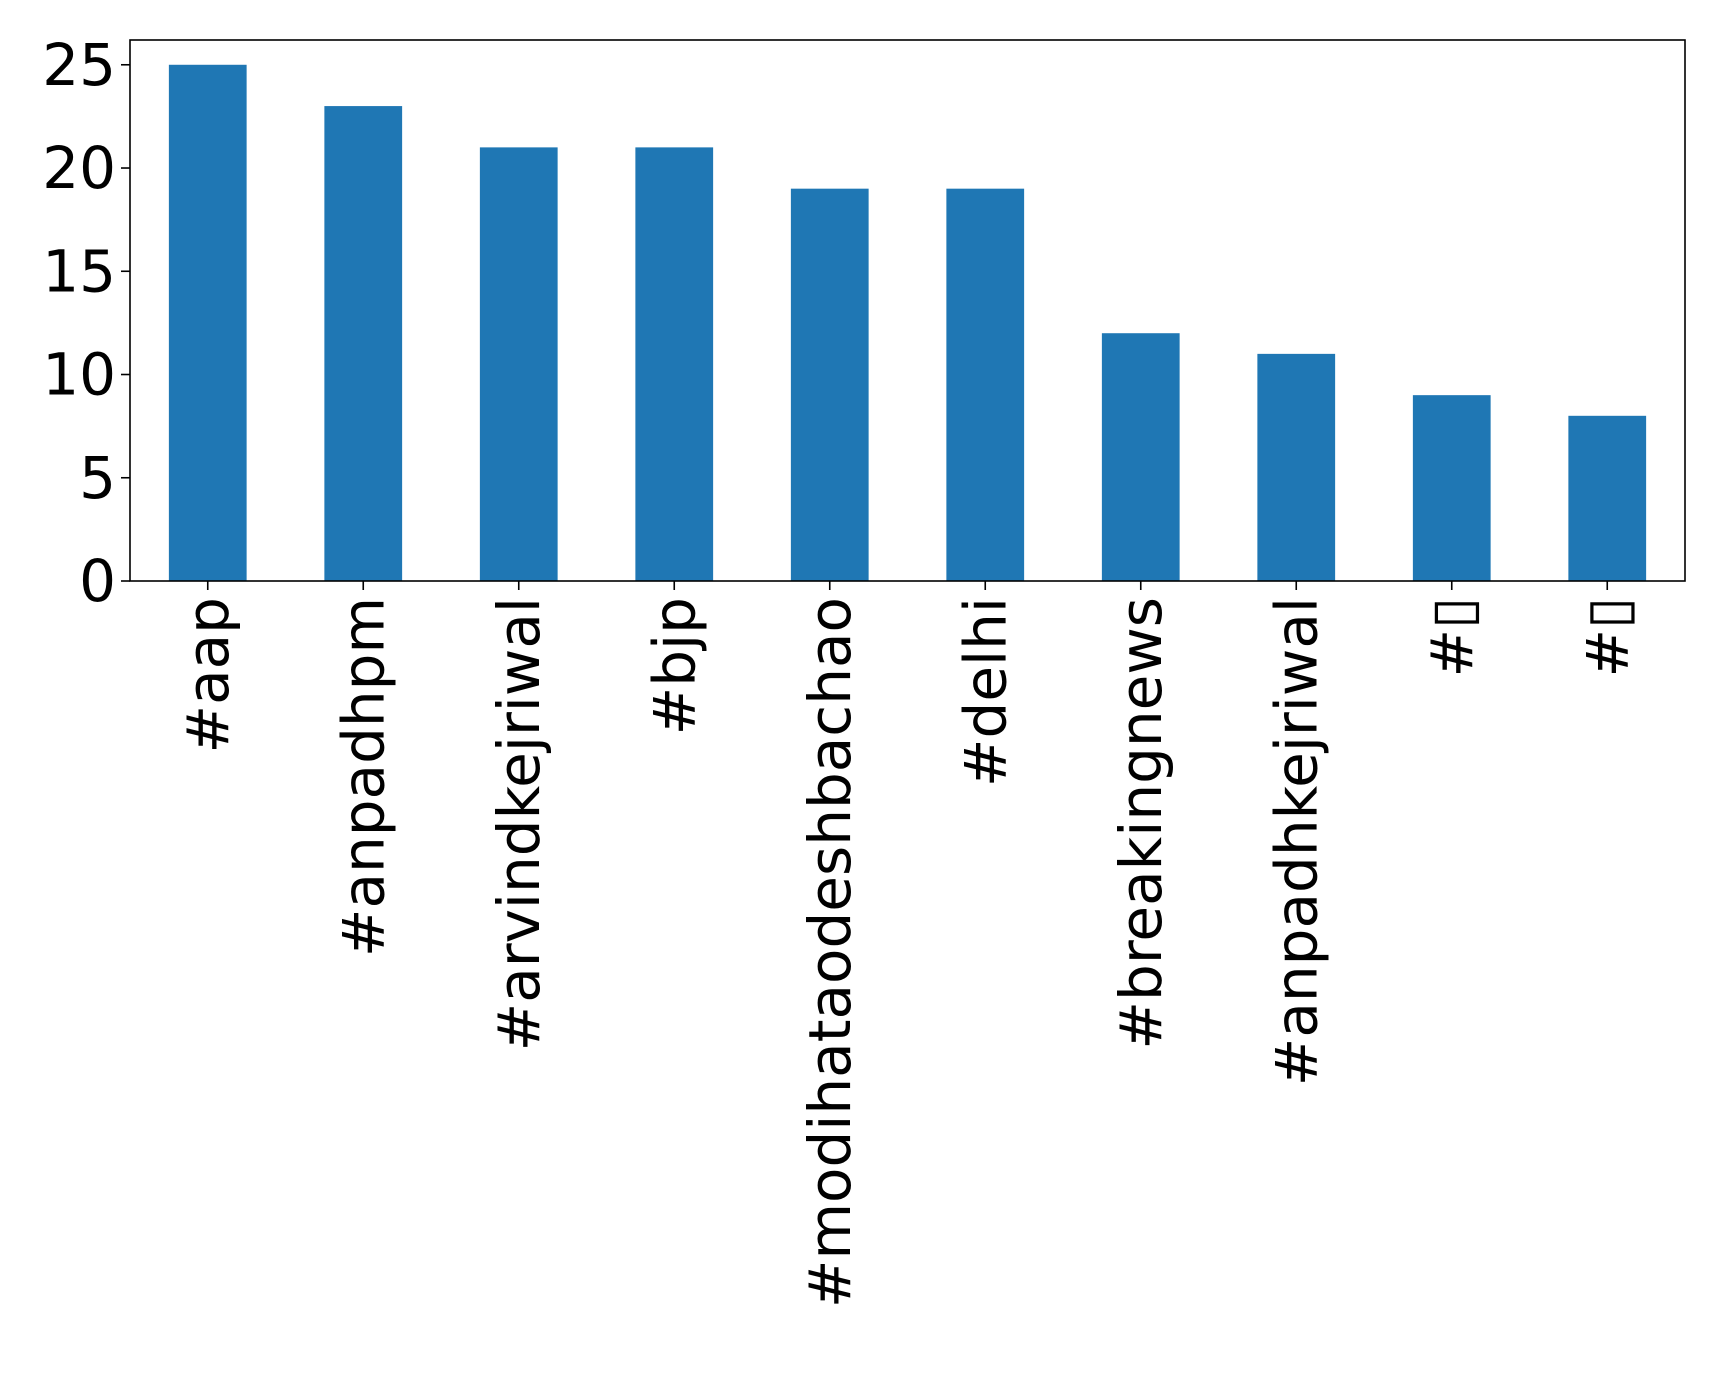  I want to click on x-tick-label-6: #breakingnews, so click(1141, 823).